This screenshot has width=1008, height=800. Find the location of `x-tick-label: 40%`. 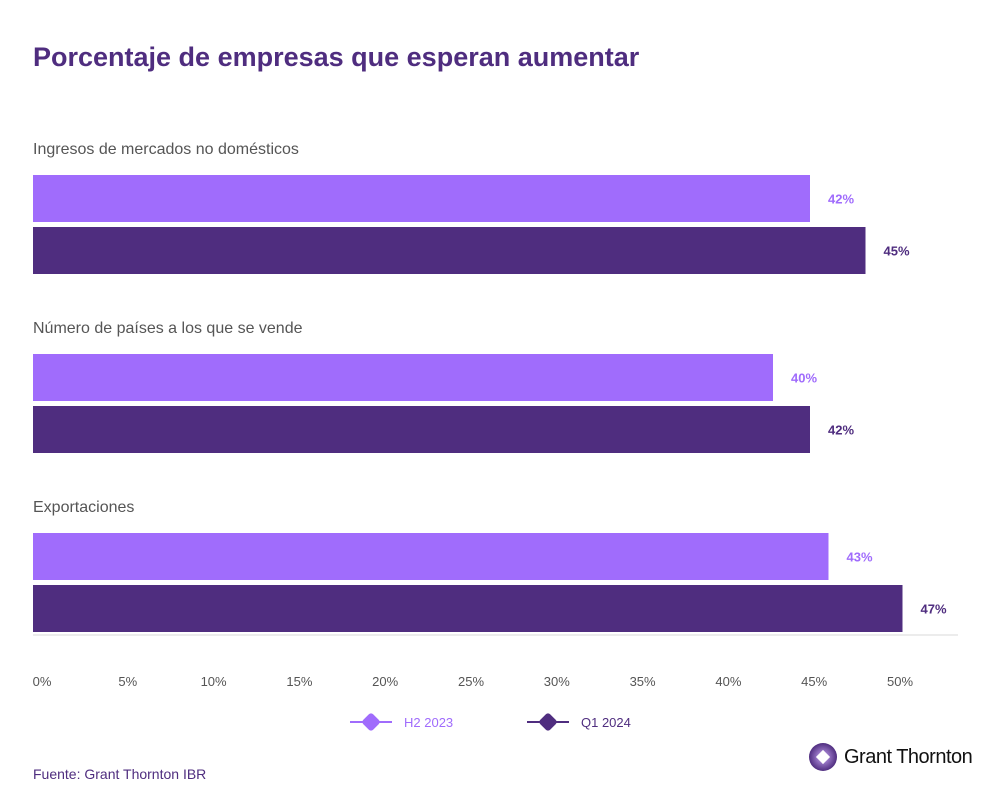

x-tick-label: 40% is located at coordinates (728, 681).